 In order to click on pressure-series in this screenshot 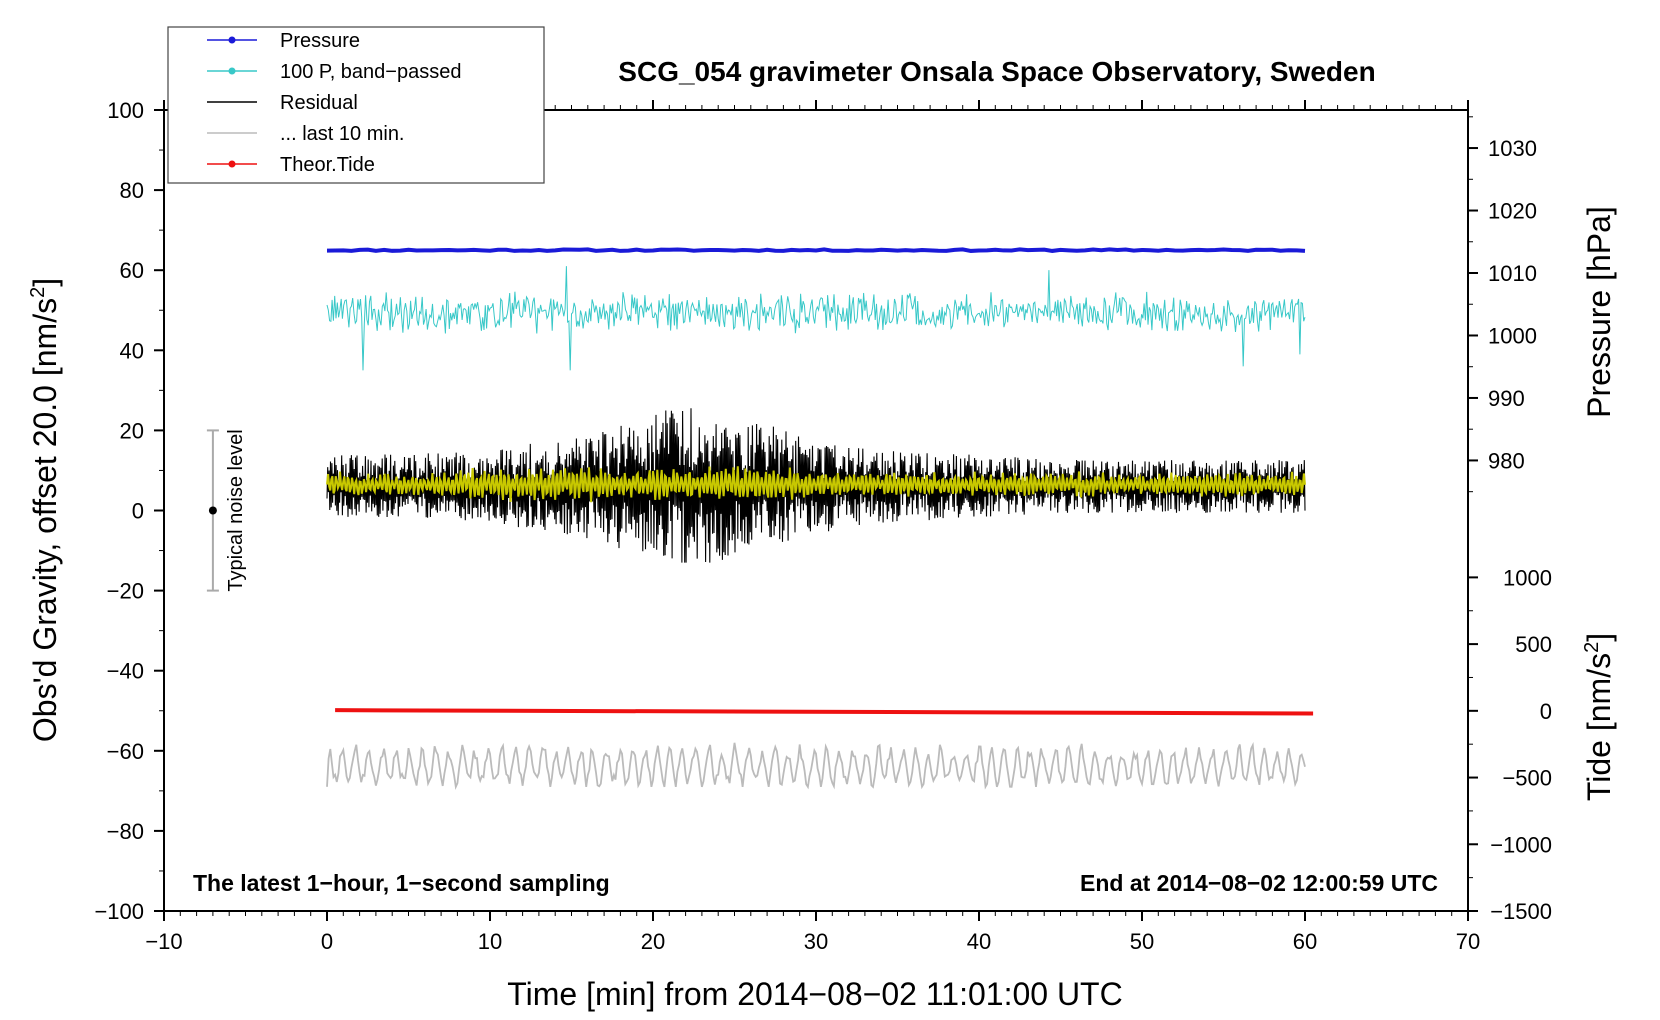, I will do `click(816, 250)`.